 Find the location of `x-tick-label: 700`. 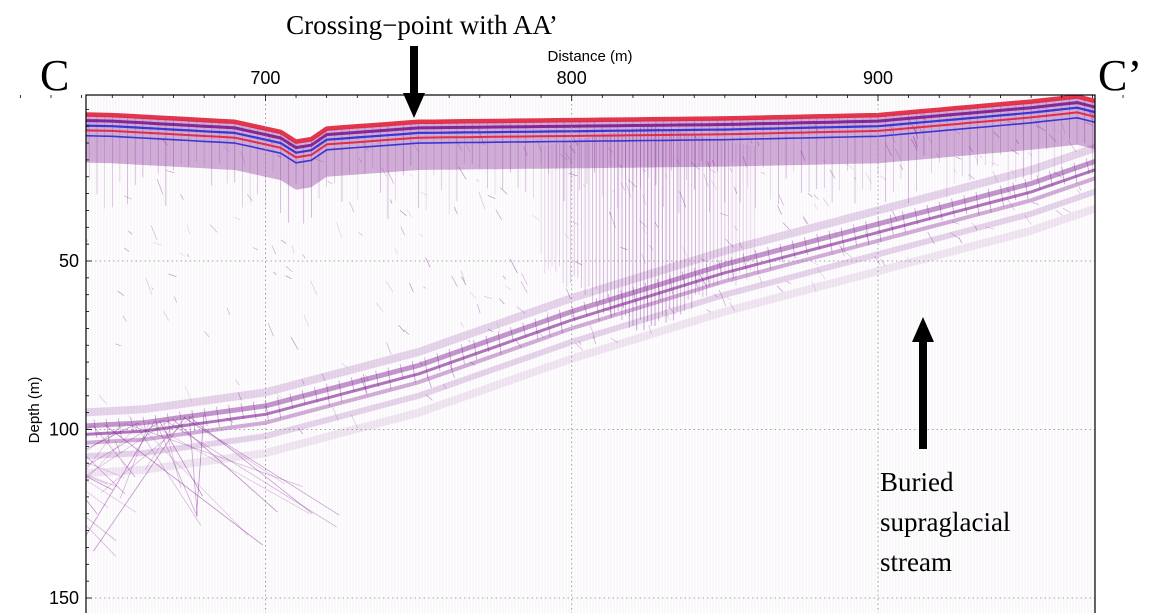

x-tick-label: 700 is located at coordinates (265, 78).